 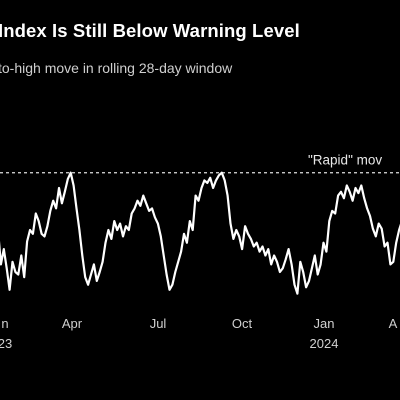 I want to click on x-tick-label: n, so click(x=4, y=323).